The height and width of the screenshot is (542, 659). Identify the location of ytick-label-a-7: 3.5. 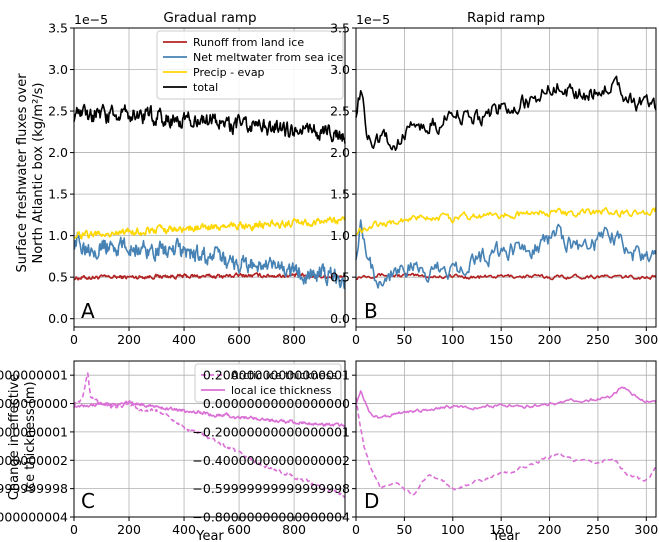
(58, 28).